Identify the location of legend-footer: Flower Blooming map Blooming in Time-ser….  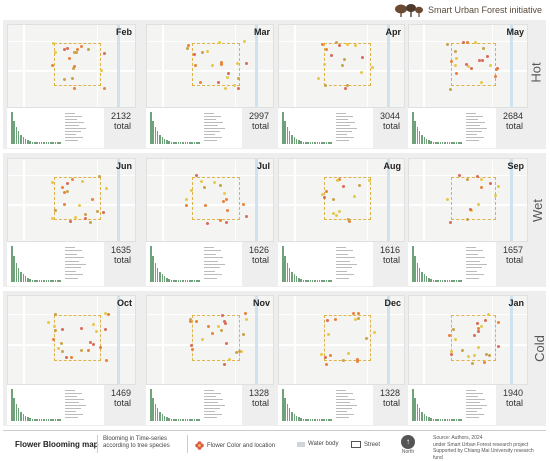
(274, 445).